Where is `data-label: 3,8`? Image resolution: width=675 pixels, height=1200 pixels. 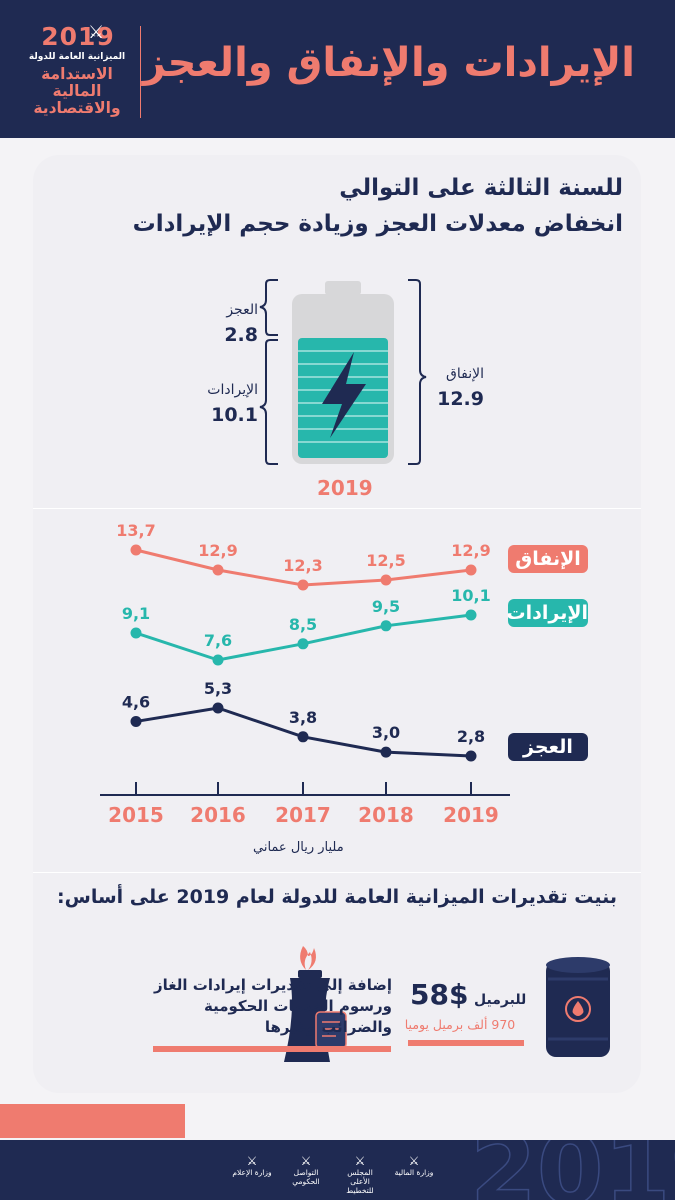
data-label: 3,8 is located at coordinates (303, 717).